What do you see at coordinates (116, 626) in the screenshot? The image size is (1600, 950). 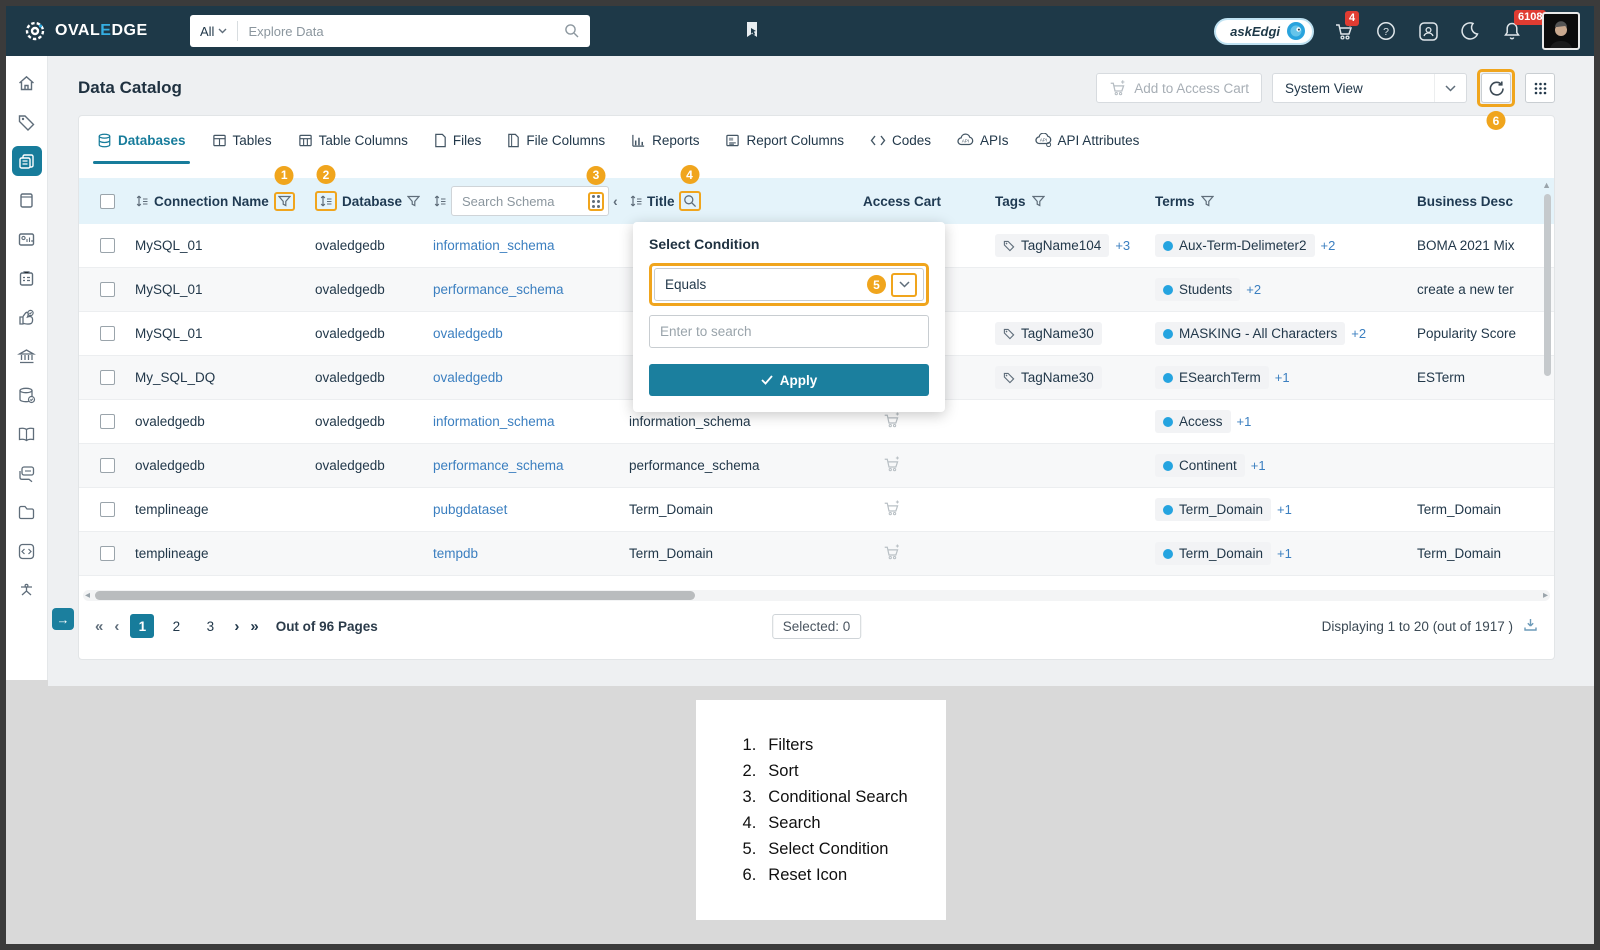 I see `prev-page-button: ‹` at bounding box center [116, 626].